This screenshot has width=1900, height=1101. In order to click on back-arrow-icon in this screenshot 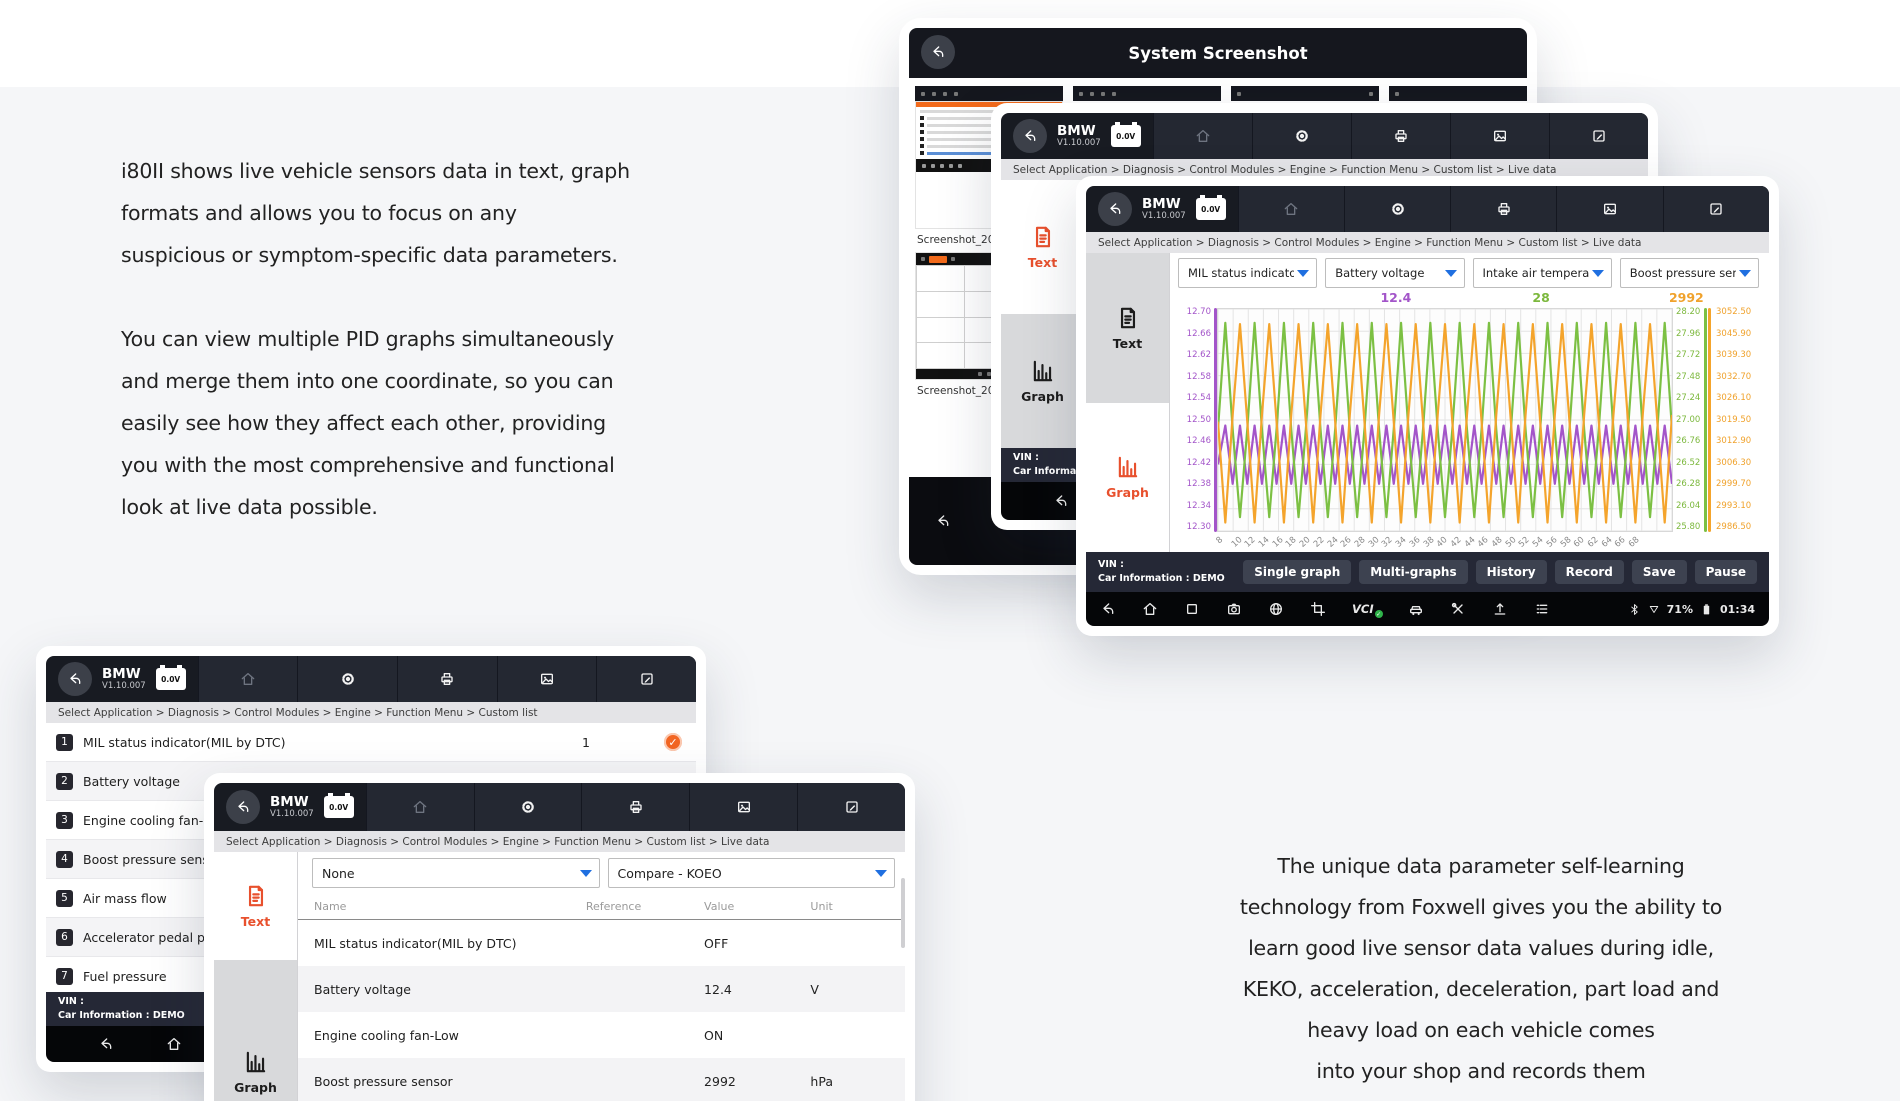, I will do `click(938, 52)`.